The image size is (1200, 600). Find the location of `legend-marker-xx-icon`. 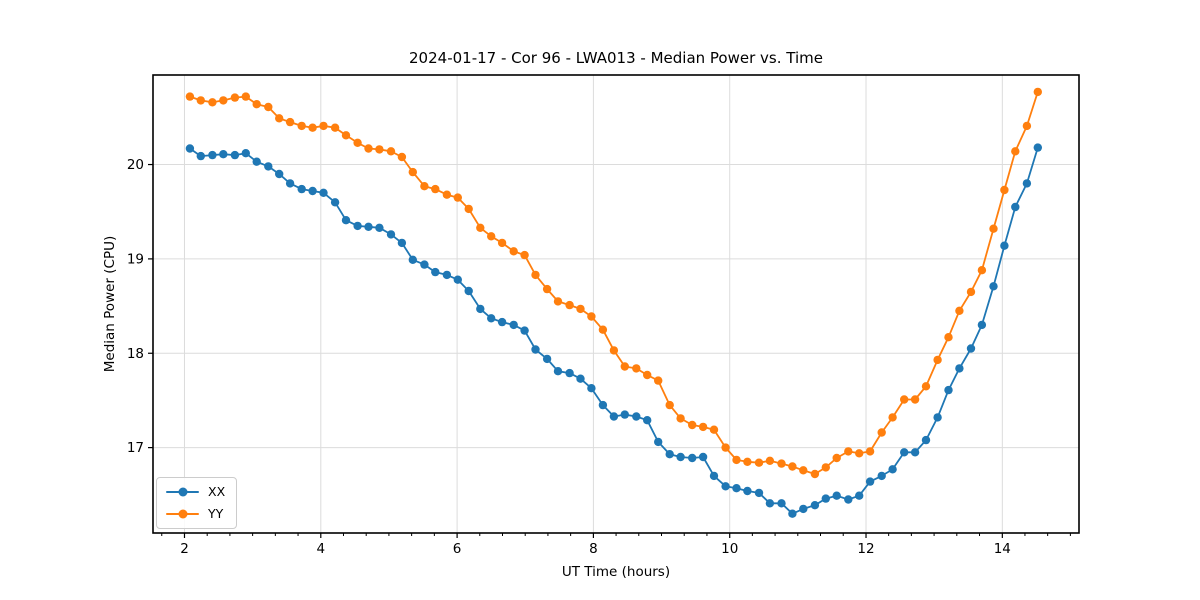

legend-marker-xx-icon is located at coordinates (182, 492).